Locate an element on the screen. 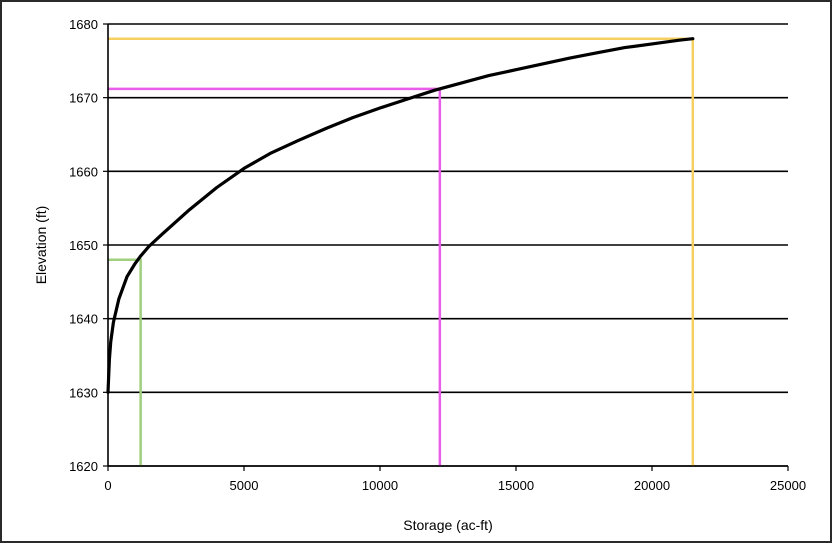 Image resolution: width=832 pixels, height=543 pixels. y-tick-label: 1620 is located at coordinates (83, 466).